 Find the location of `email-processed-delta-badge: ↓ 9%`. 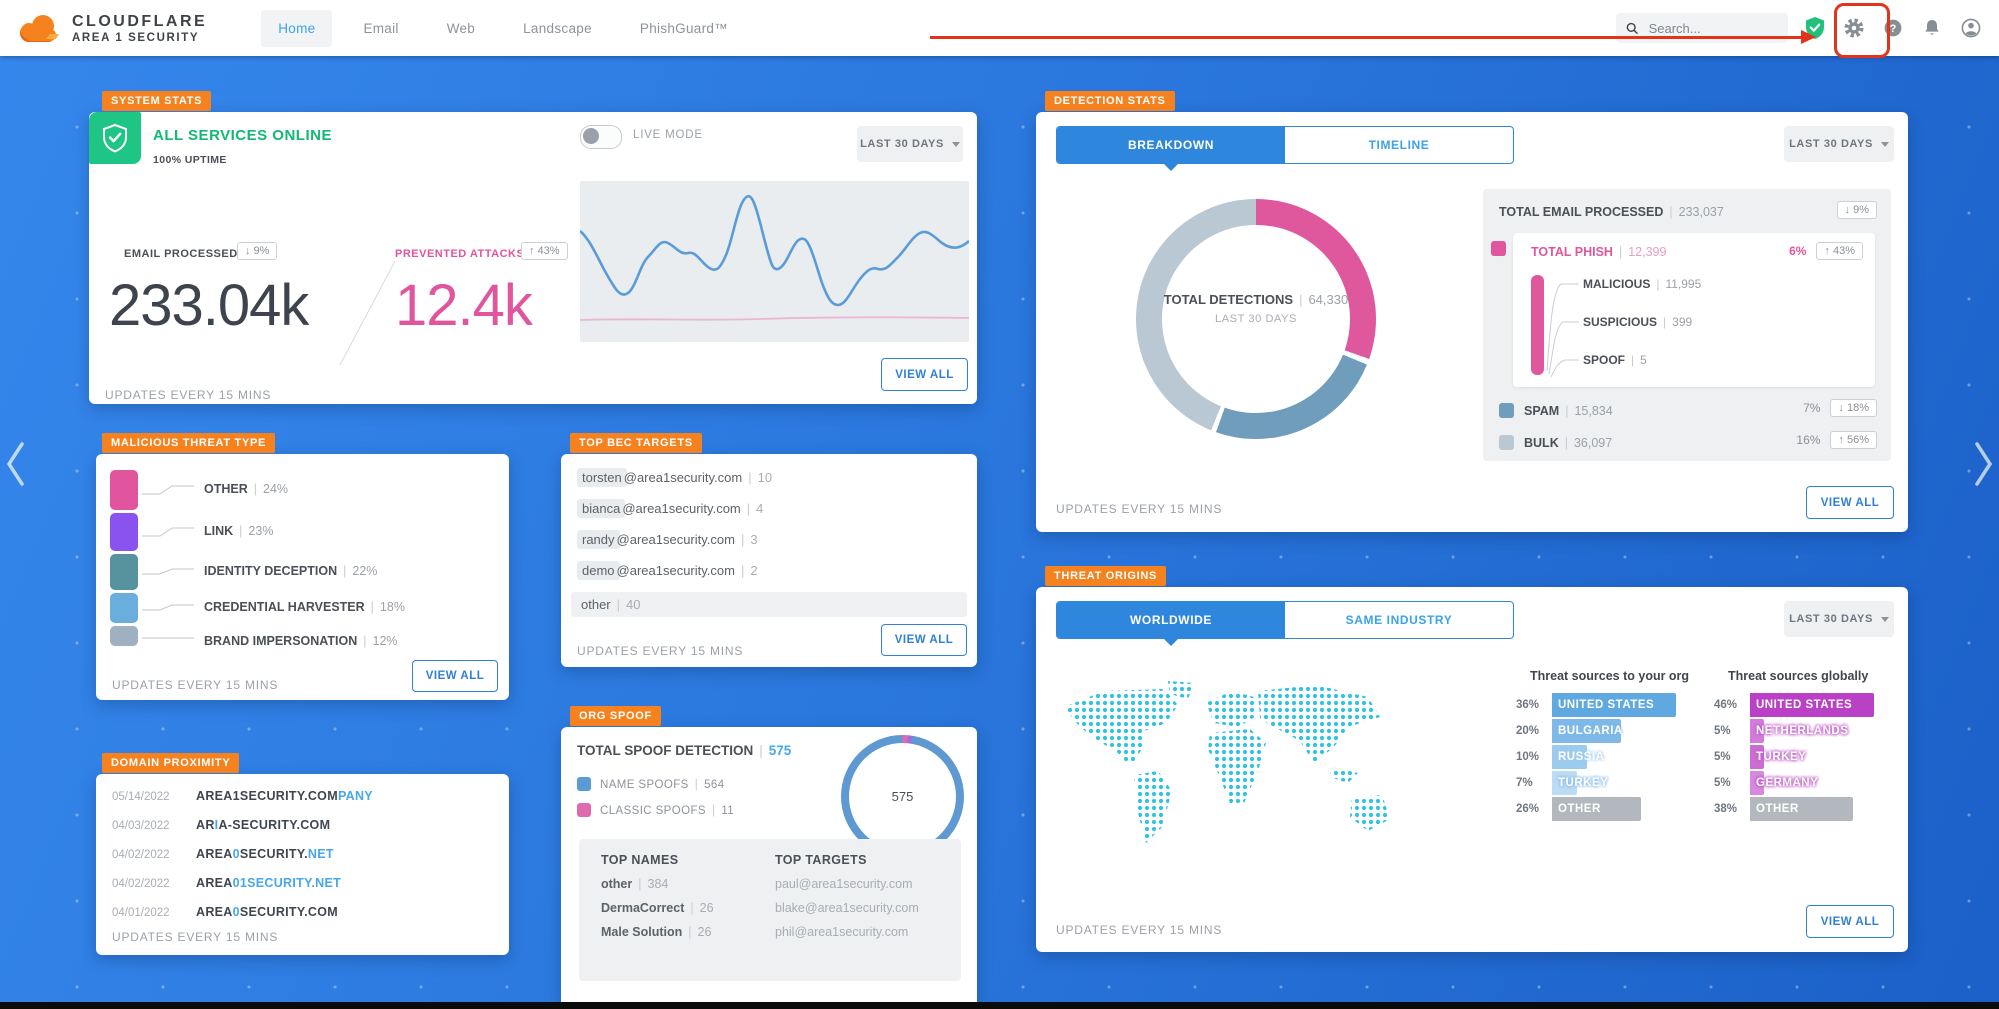

email-processed-delta-badge: ↓ 9% is located at coordinates (257, 251).